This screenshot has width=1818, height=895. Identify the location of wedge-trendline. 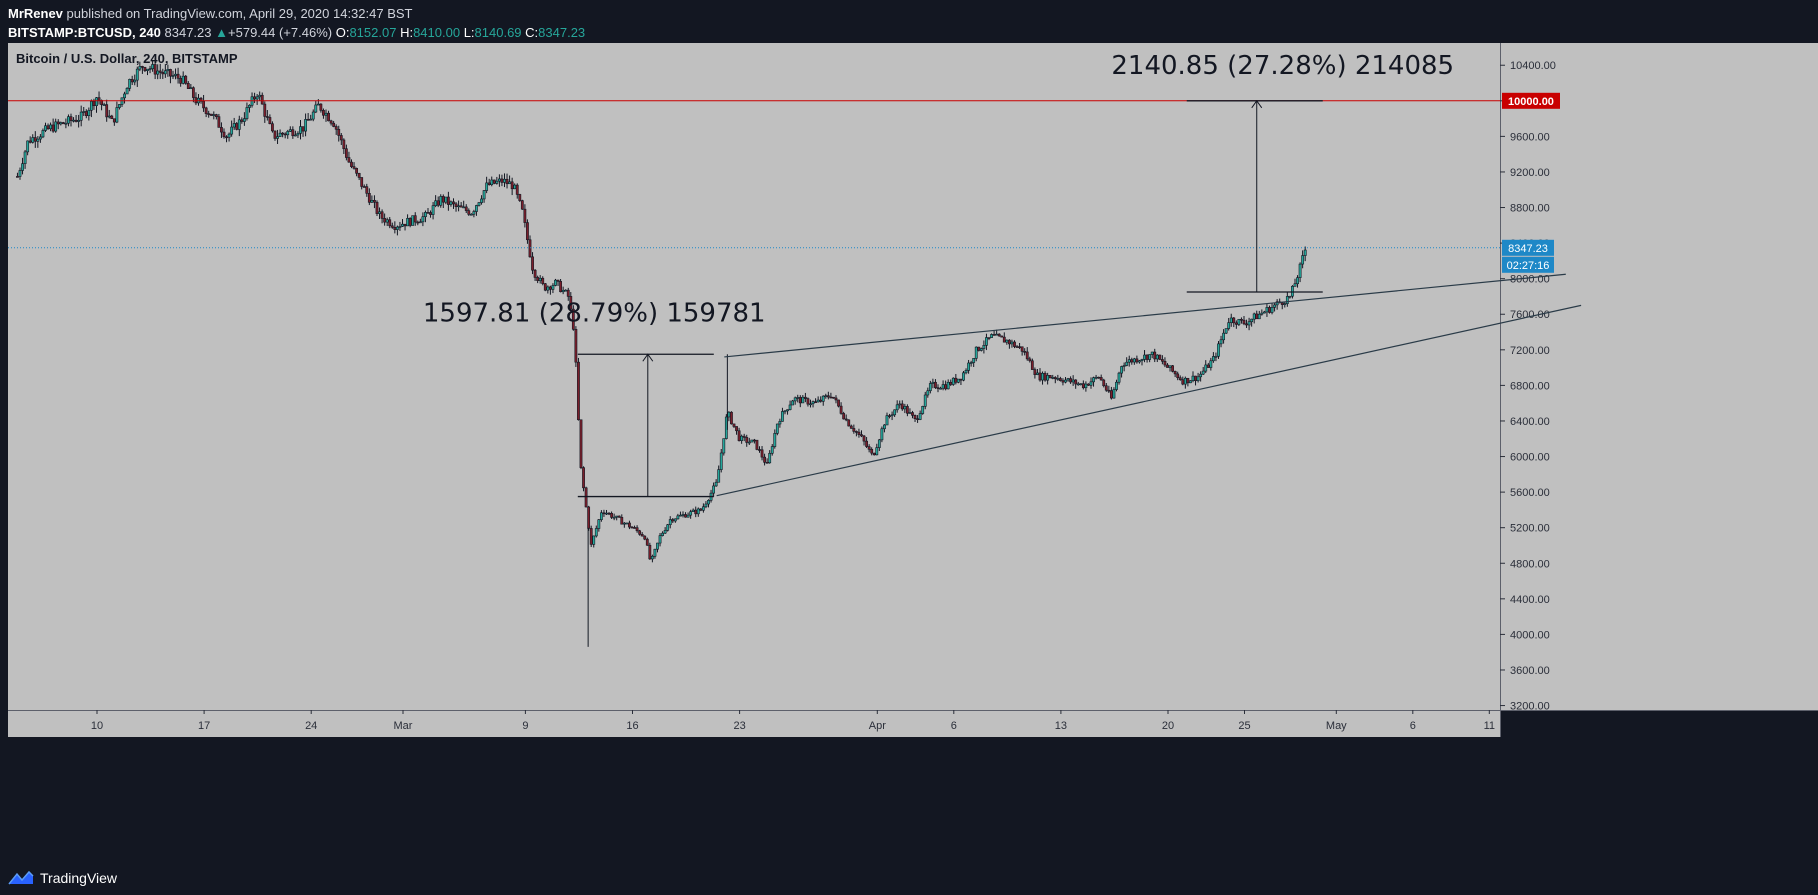
(1145, 315).